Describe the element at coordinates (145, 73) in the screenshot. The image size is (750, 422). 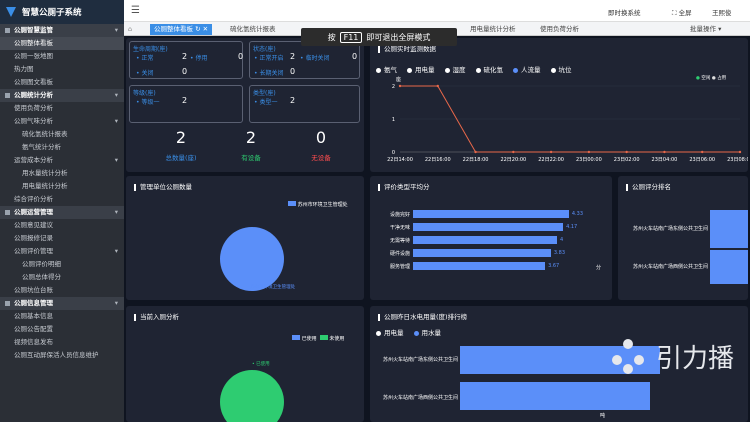
I see `lifecycle-closed-label: • 关闭` at that location.